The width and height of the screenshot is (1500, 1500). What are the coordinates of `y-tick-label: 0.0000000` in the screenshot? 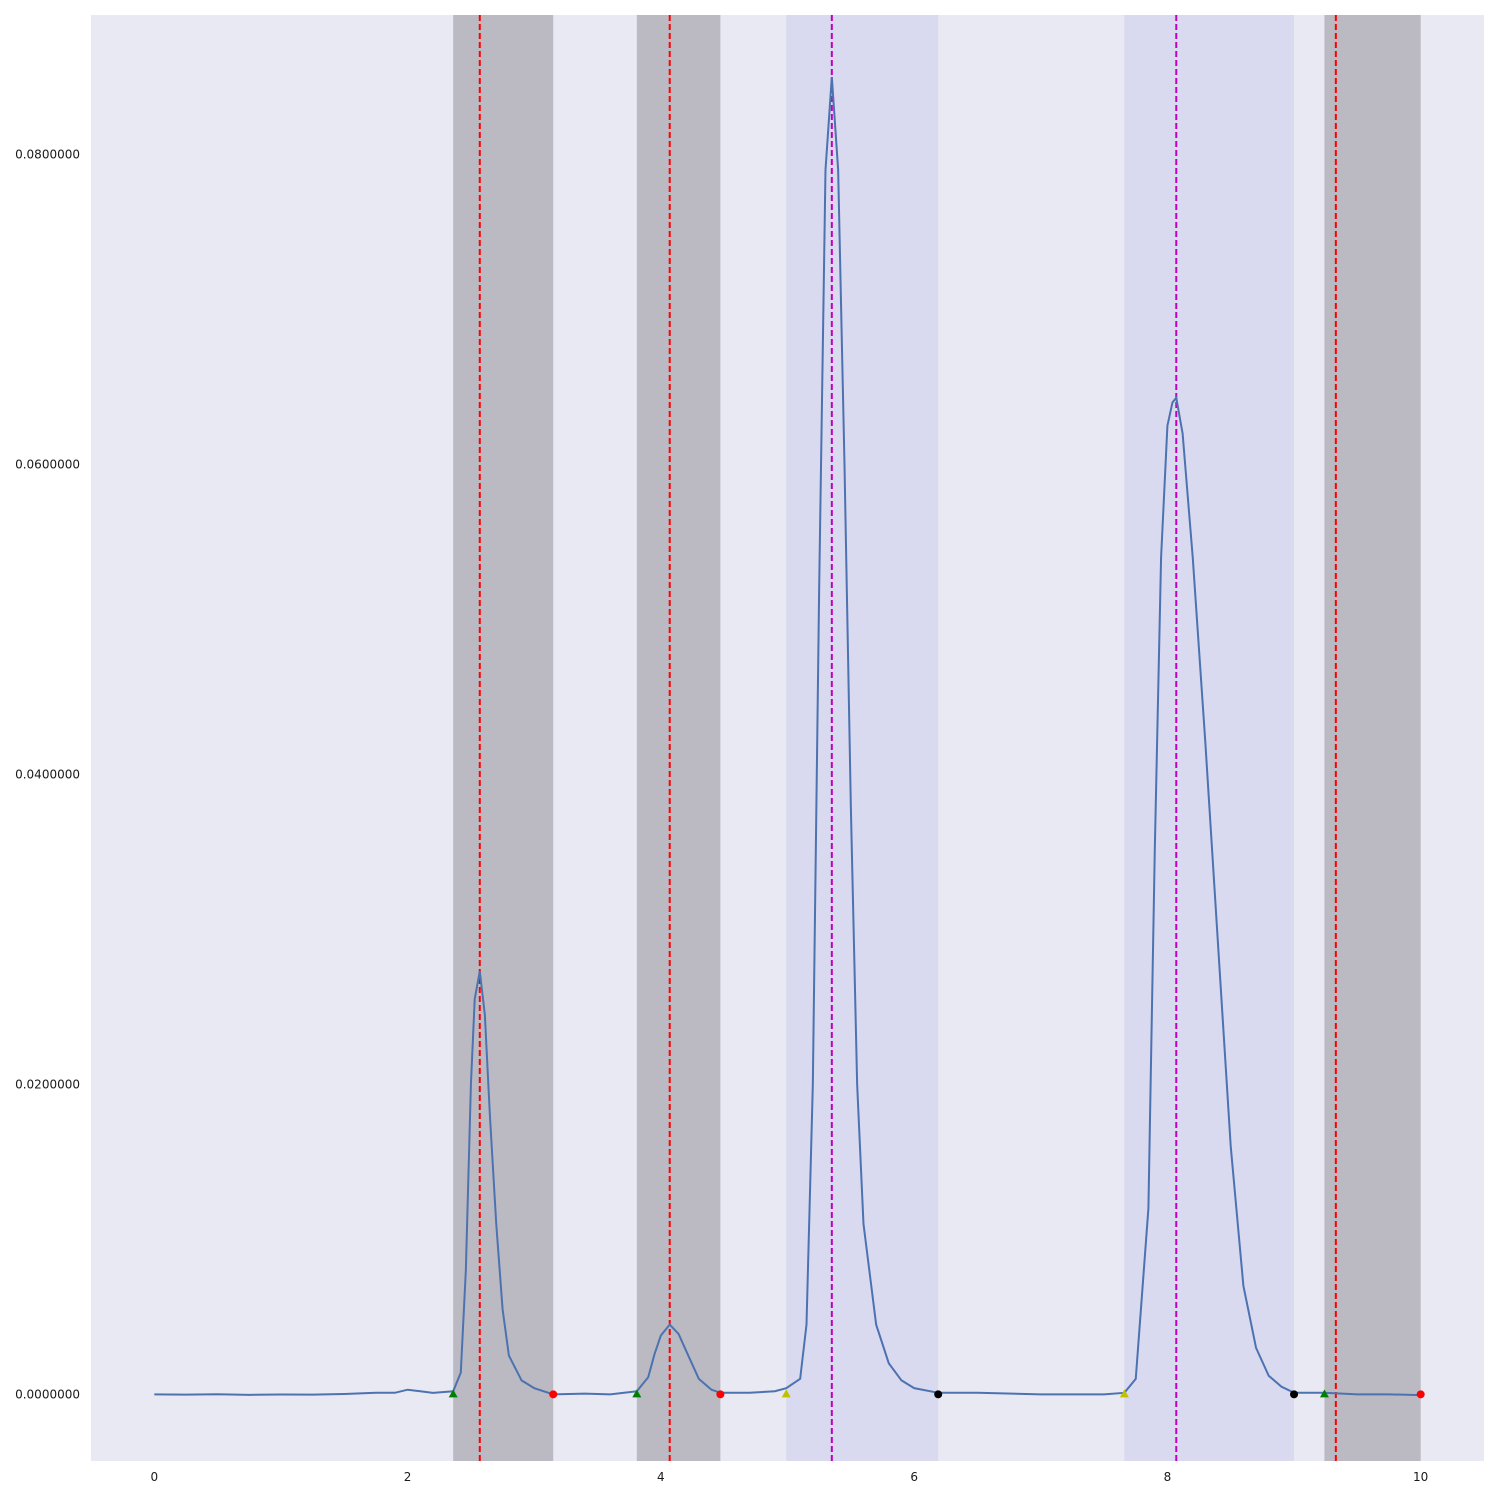 It's located at (47, 1394).